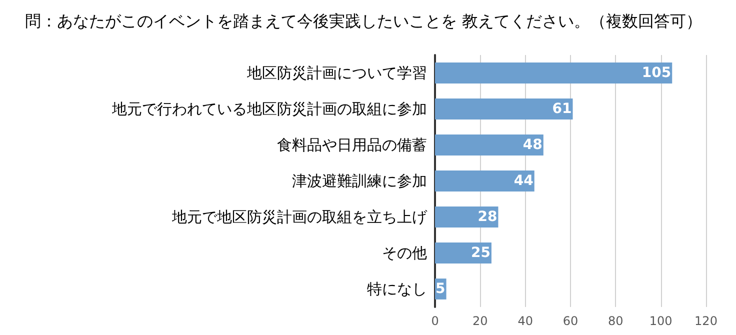  What do you see at coordinates (616, 321) in the screenshot?
I see `x-tick-label: 80` at bounding box center [616, 321].